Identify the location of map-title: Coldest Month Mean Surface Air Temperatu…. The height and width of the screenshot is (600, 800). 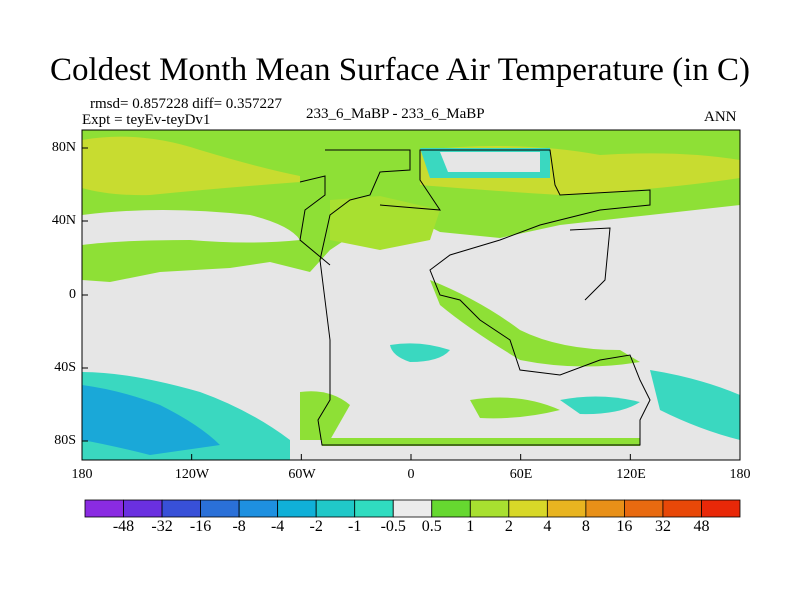
(400, 70).